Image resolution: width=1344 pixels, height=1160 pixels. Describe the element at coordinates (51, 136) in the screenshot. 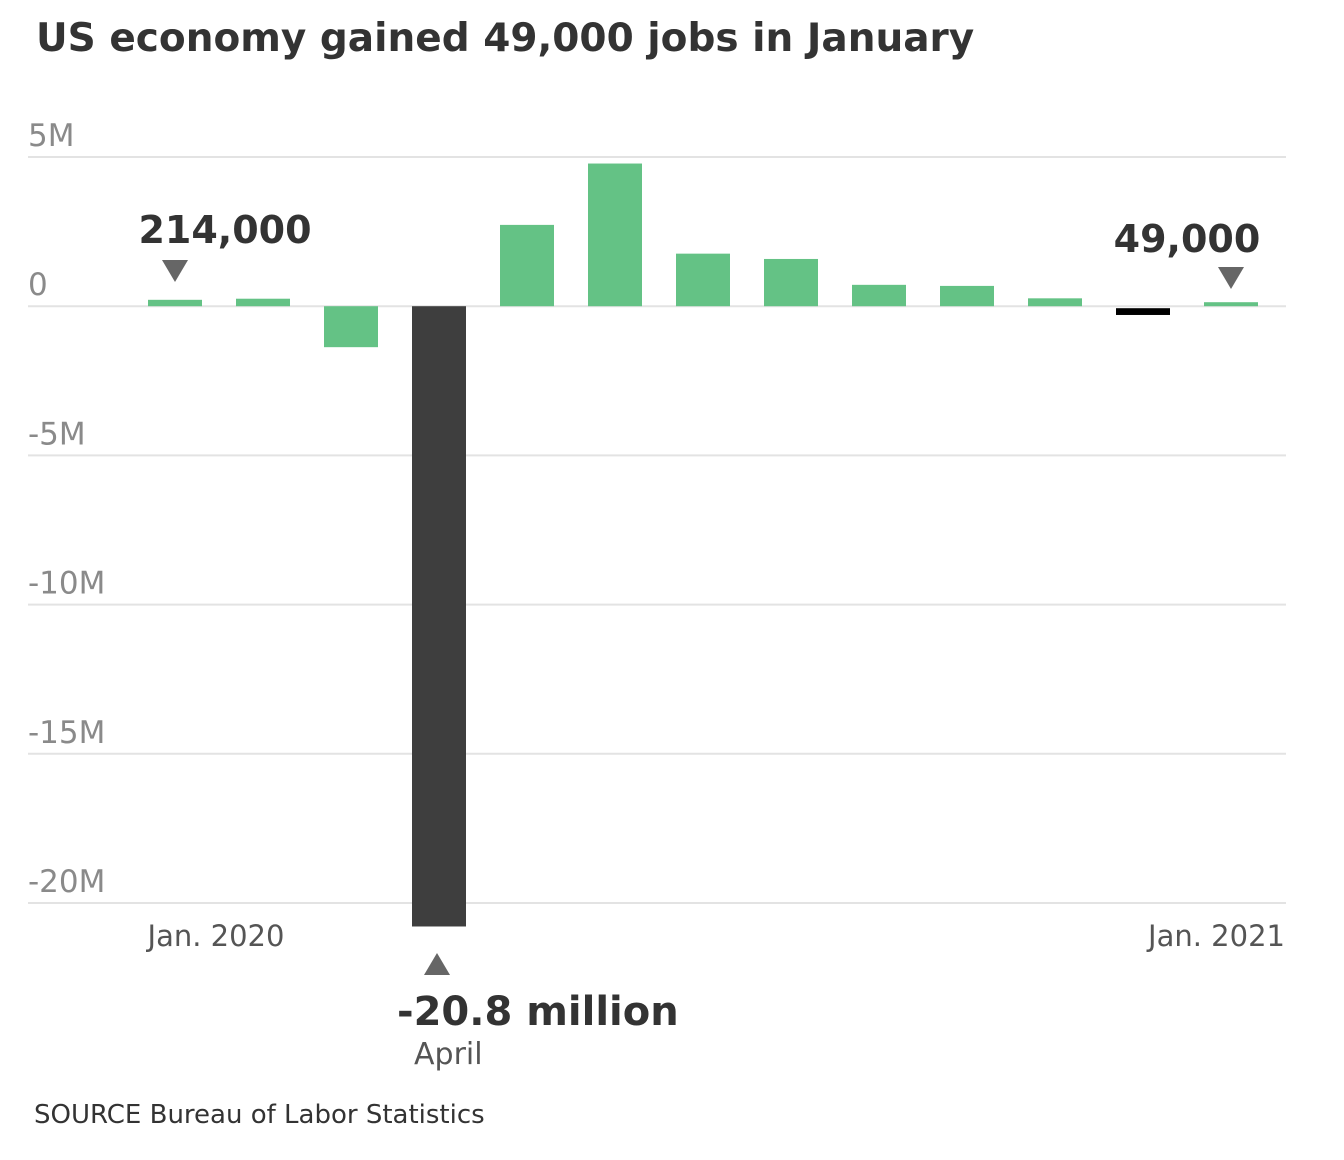

I see `y-tick-label: 5M` at that location.